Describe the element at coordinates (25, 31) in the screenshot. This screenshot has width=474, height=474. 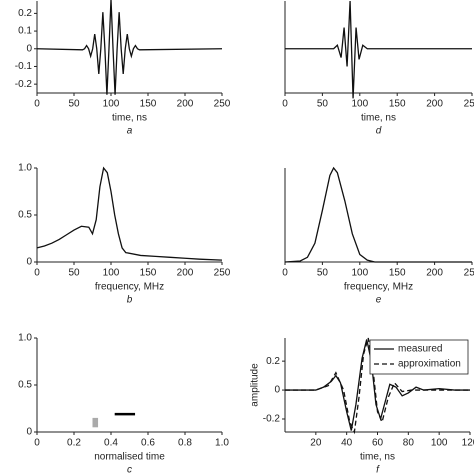
I see `y-tick-label: 0.1` at that location.